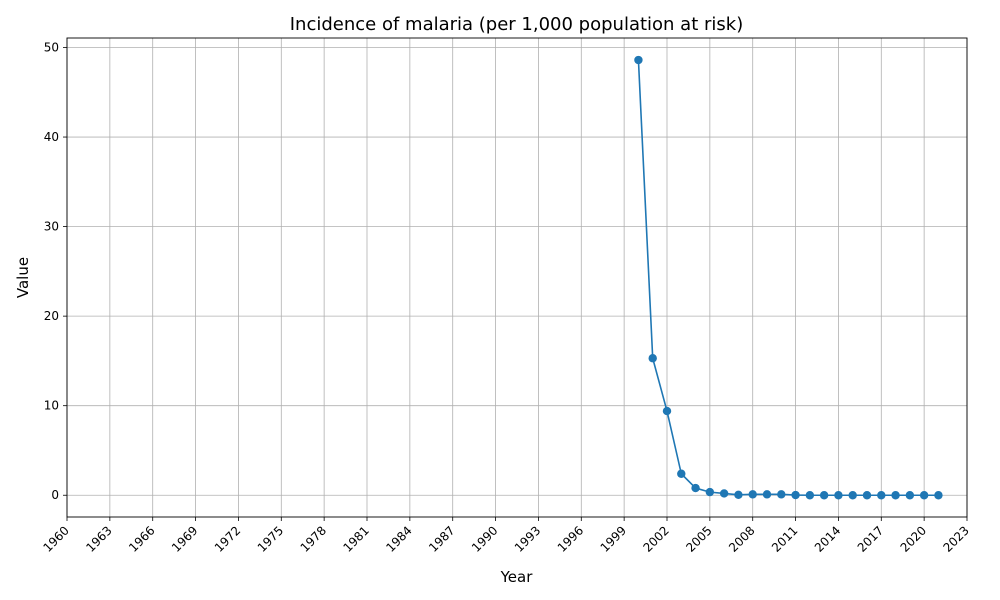 Image resolution: width=1000 pixels, height=600 pixels. Describe the element at coordinates (51, 316) in the screenshot. I see `y-tick-label: 20` at that location.